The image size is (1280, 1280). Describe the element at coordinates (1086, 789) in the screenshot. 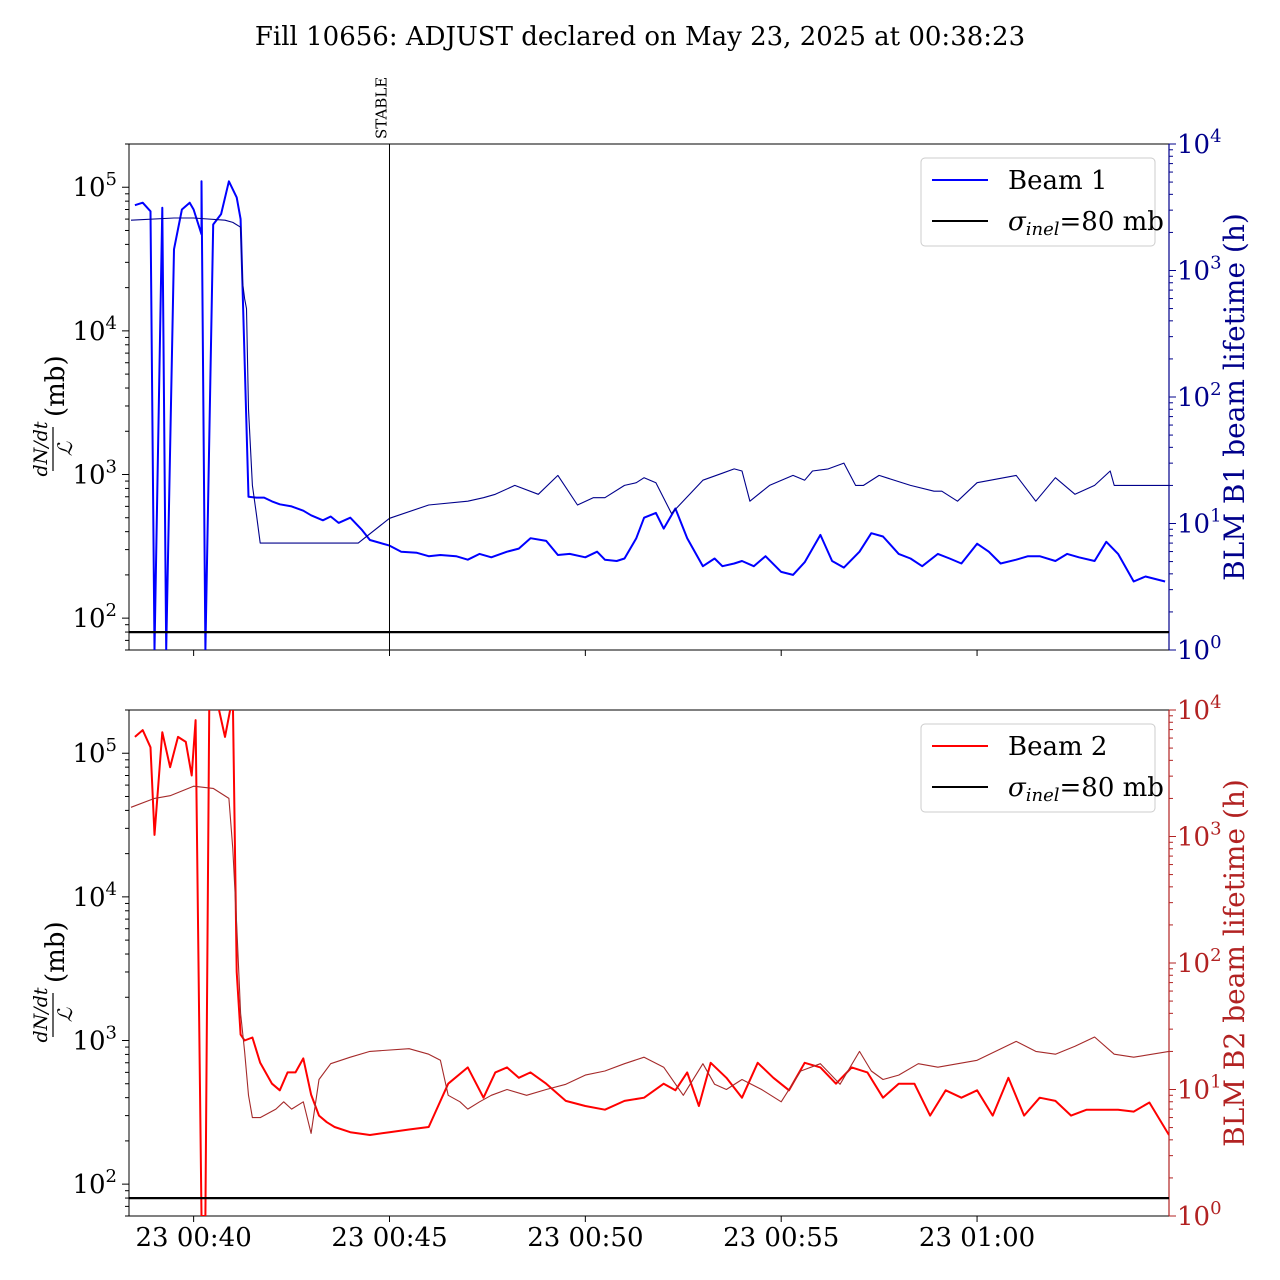

I see `legend-label: σinel=80 mb` at that location.